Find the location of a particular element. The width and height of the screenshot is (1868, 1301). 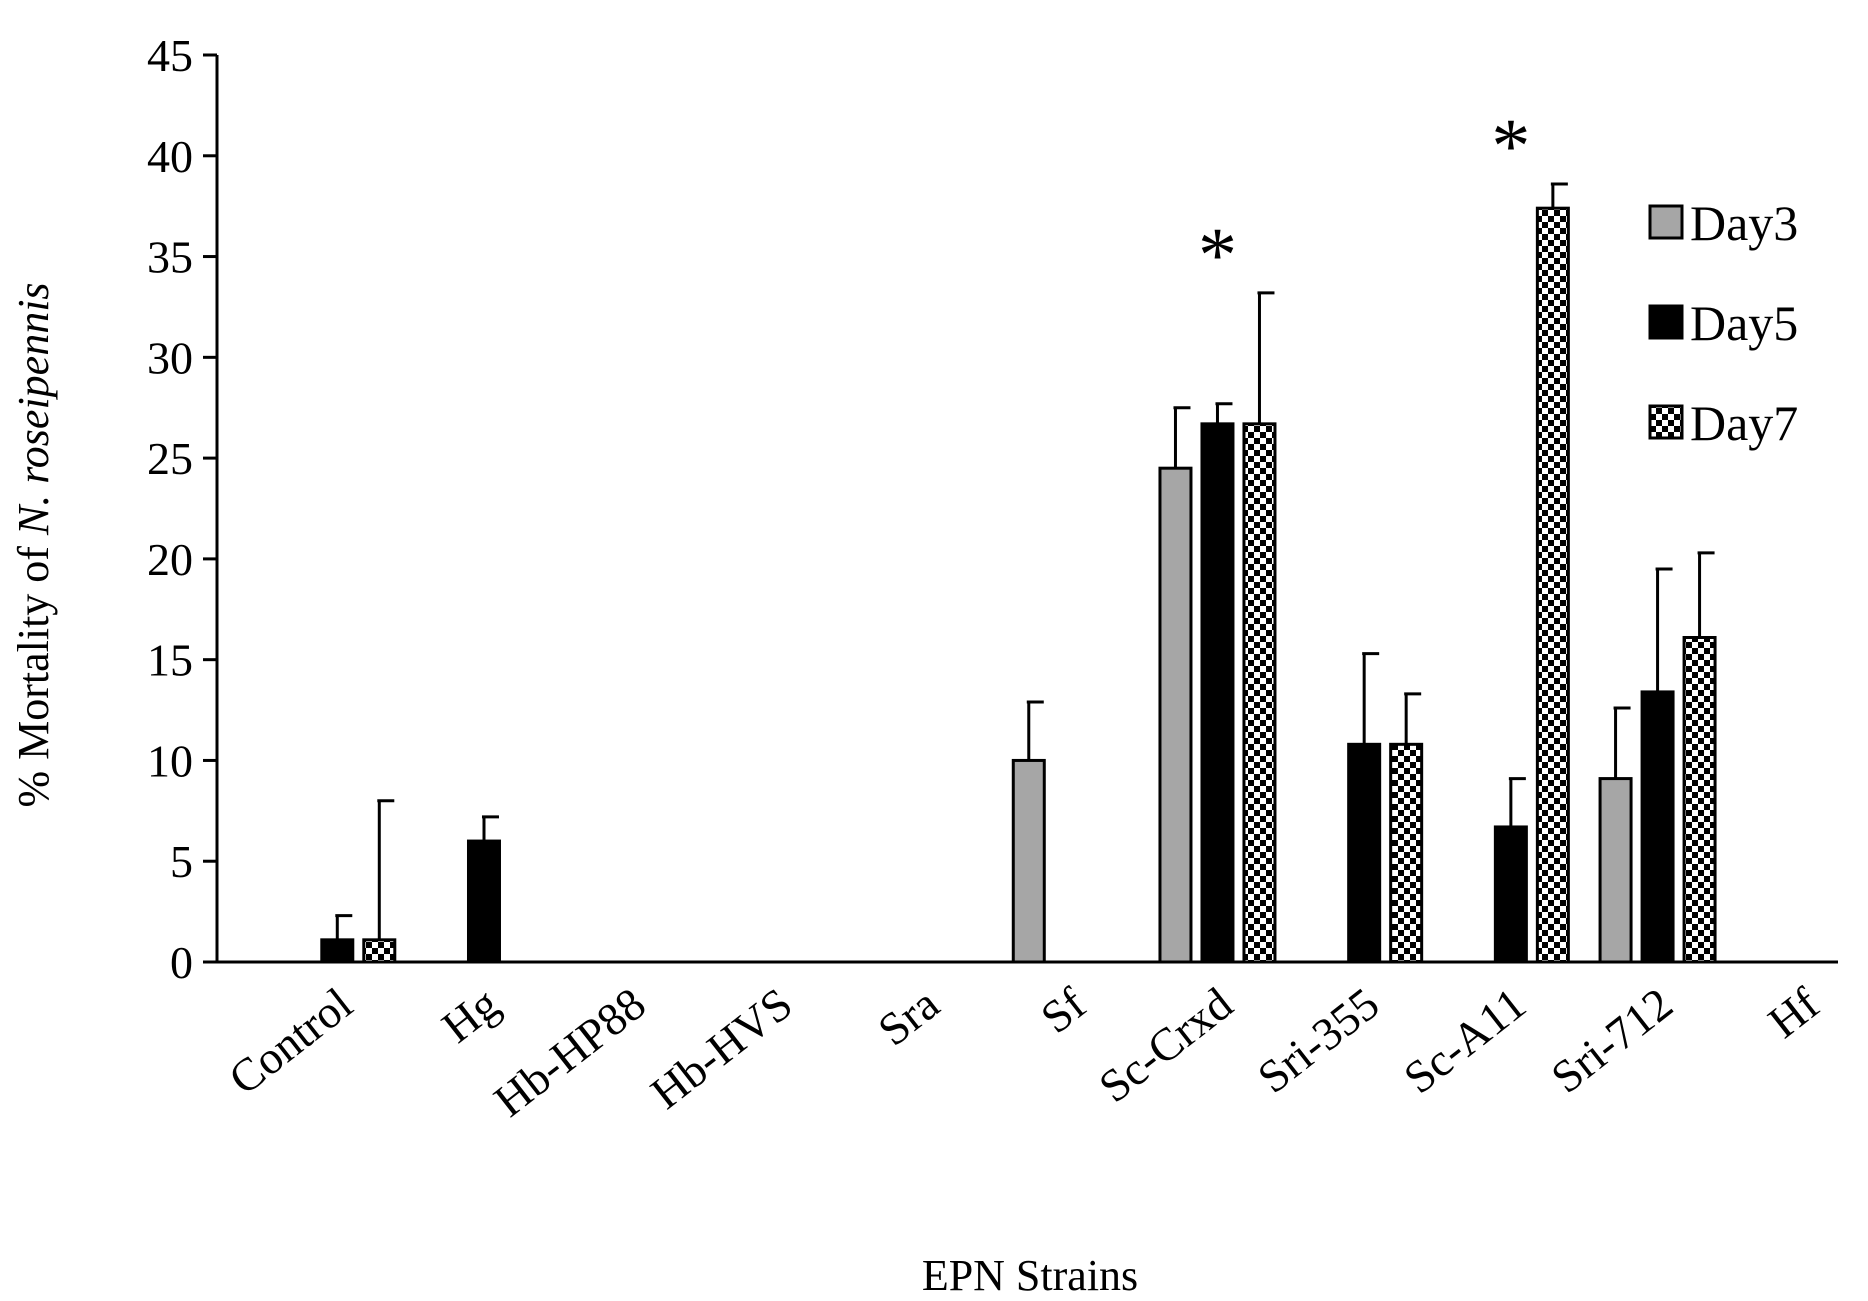

y-axis-ticks: 0 5 10 15 20 25 30 35 40 45 is located at coordinates (182, 509).